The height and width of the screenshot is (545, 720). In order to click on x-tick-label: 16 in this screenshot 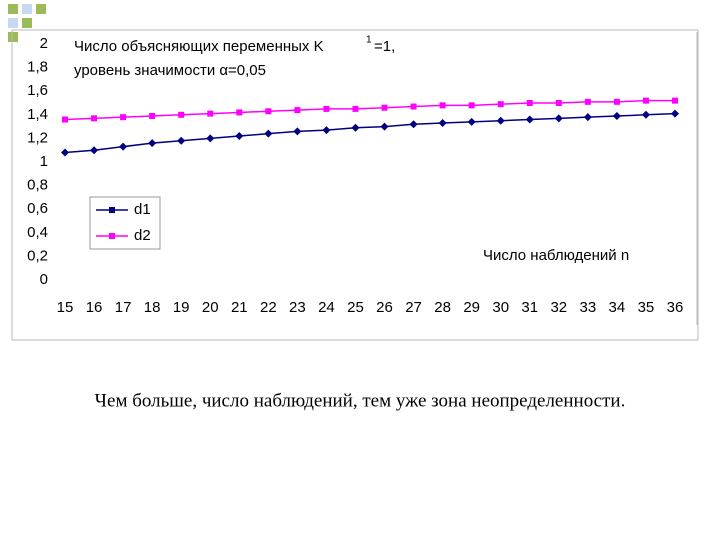, I will do `click(94, 307)`.